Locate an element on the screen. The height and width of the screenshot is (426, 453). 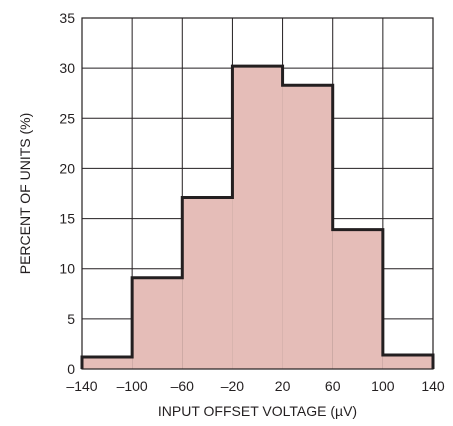
x-tick-label: –140 is located at coordinates (81, 386).